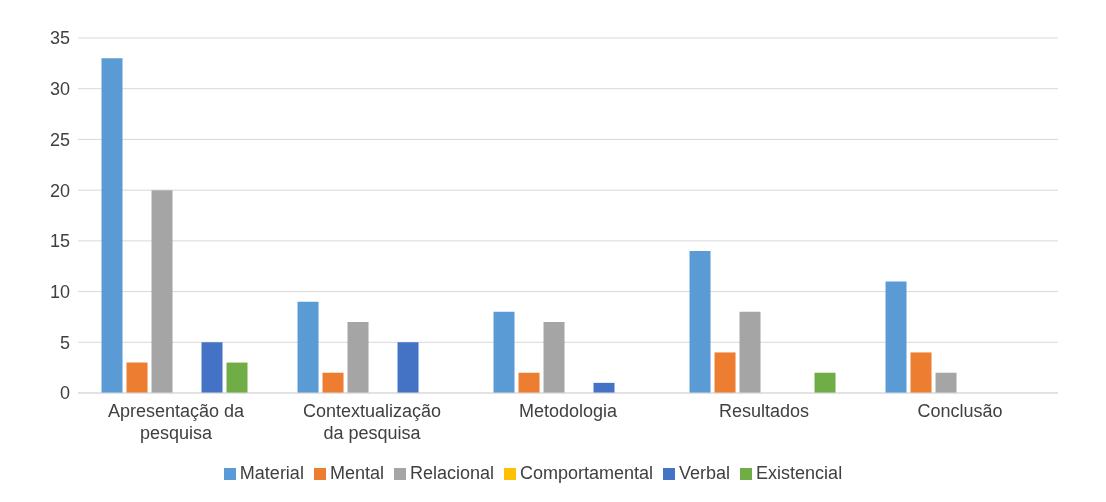 This screenshot has width=1106, height=502. Describe the element at coordinates (568, 411) in the screenshot. I see `x-tick-label: Metodologia` at that location.